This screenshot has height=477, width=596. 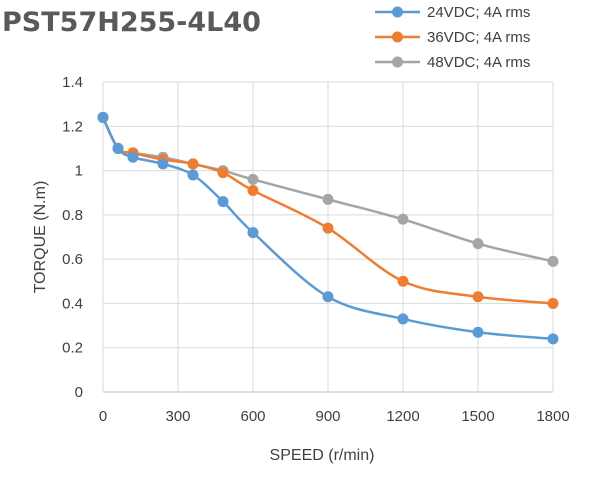 What do you see at coordinates (72, 348) in the screenshot?
I see `y-tick-label: 0.2` at bounding box center [72, 348].